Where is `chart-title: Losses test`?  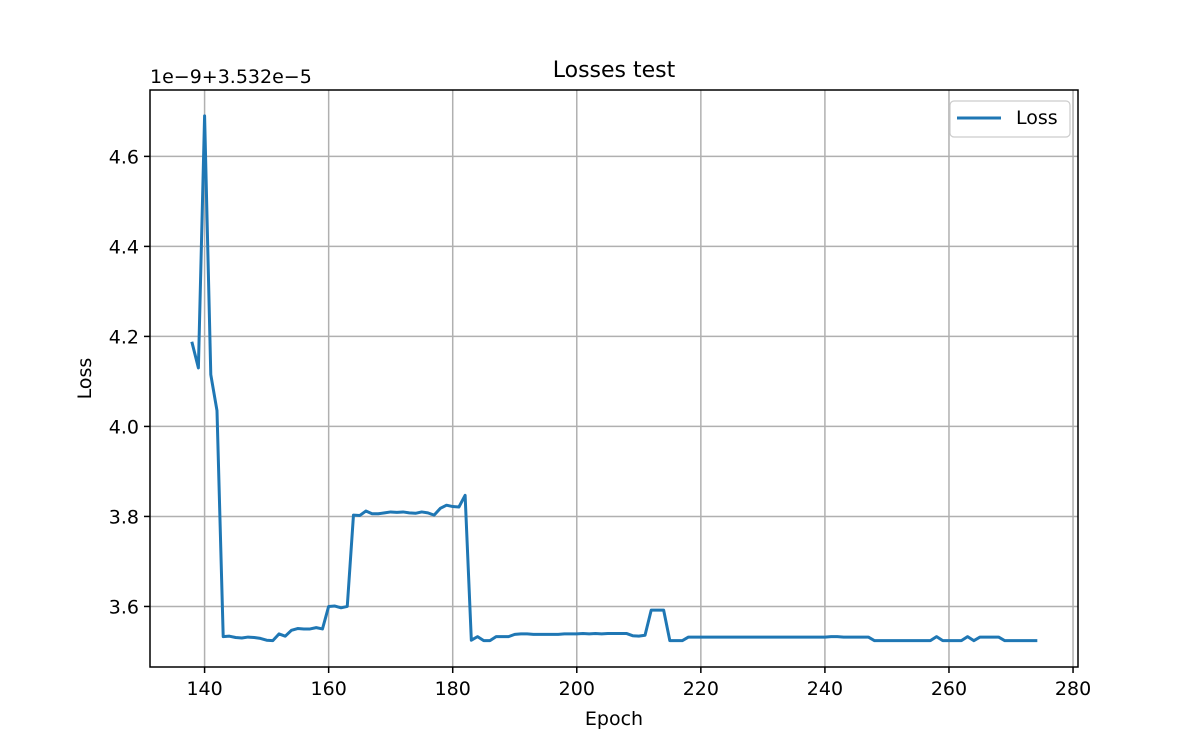 chart-title: Losses test is located at coordinates (614, 70).